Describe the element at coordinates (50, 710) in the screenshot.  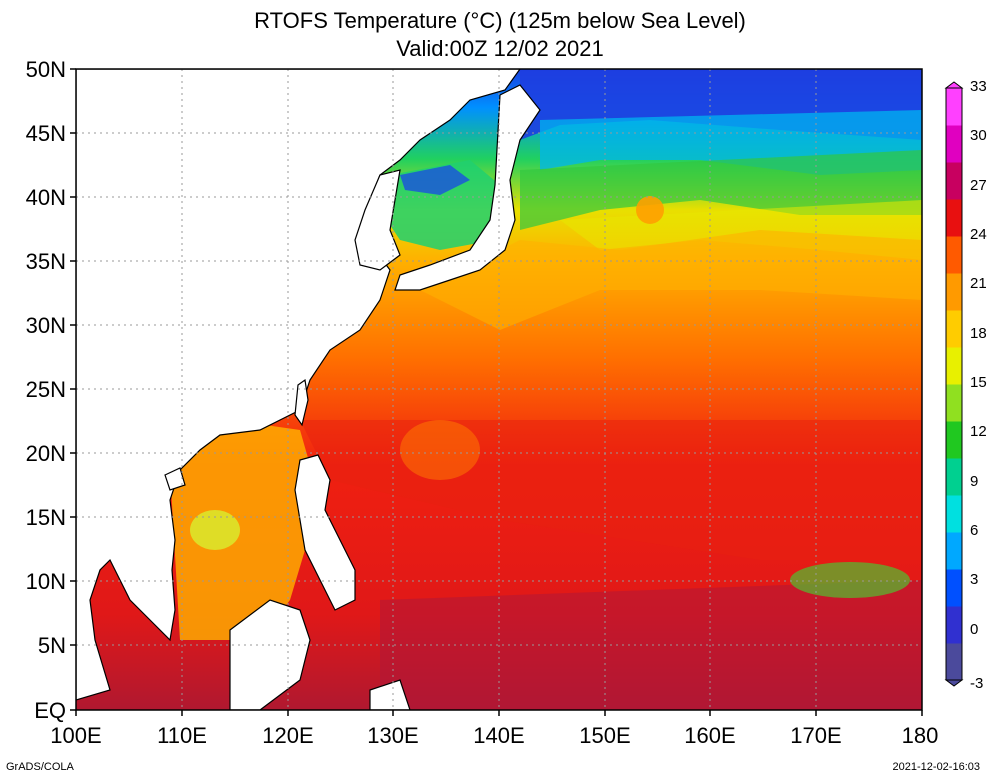
I see `lat-label-eq: EQ` at that location.